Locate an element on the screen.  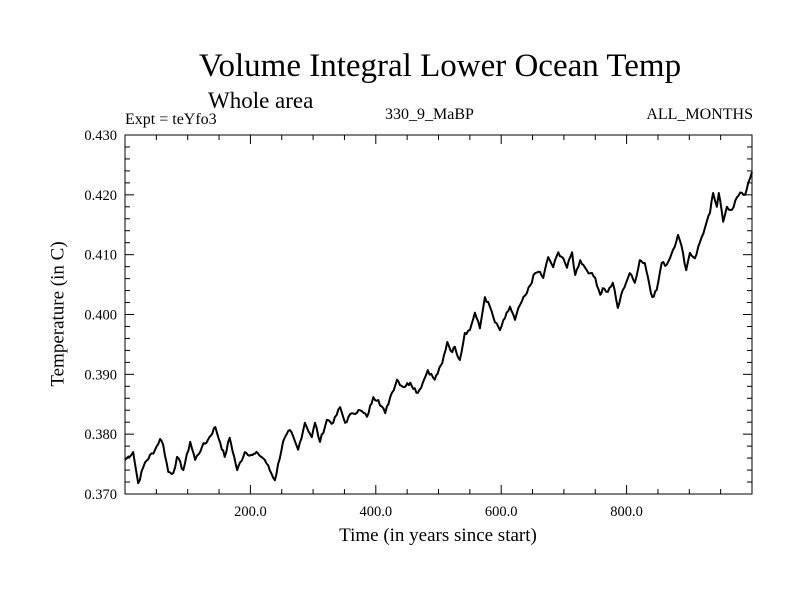
chart-title: Volume Integral Lower Ocean Temp is located at coordinates (440, 66).